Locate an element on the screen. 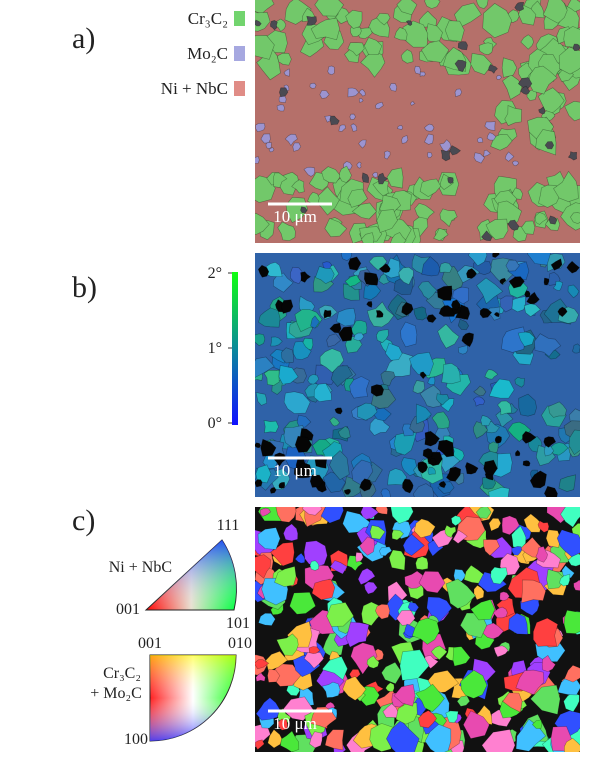 The width and height of the screenshot is (610, 763). legend-swatch is located at coordinates (239, 88).